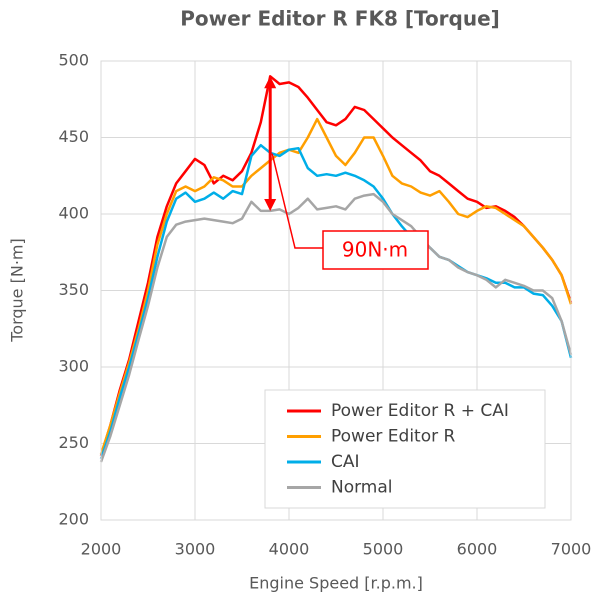 Image resolution: width=600 pixels, height=603 pixels. I want to click on y-axis-label: Torque [N·m], so click(17, 290).